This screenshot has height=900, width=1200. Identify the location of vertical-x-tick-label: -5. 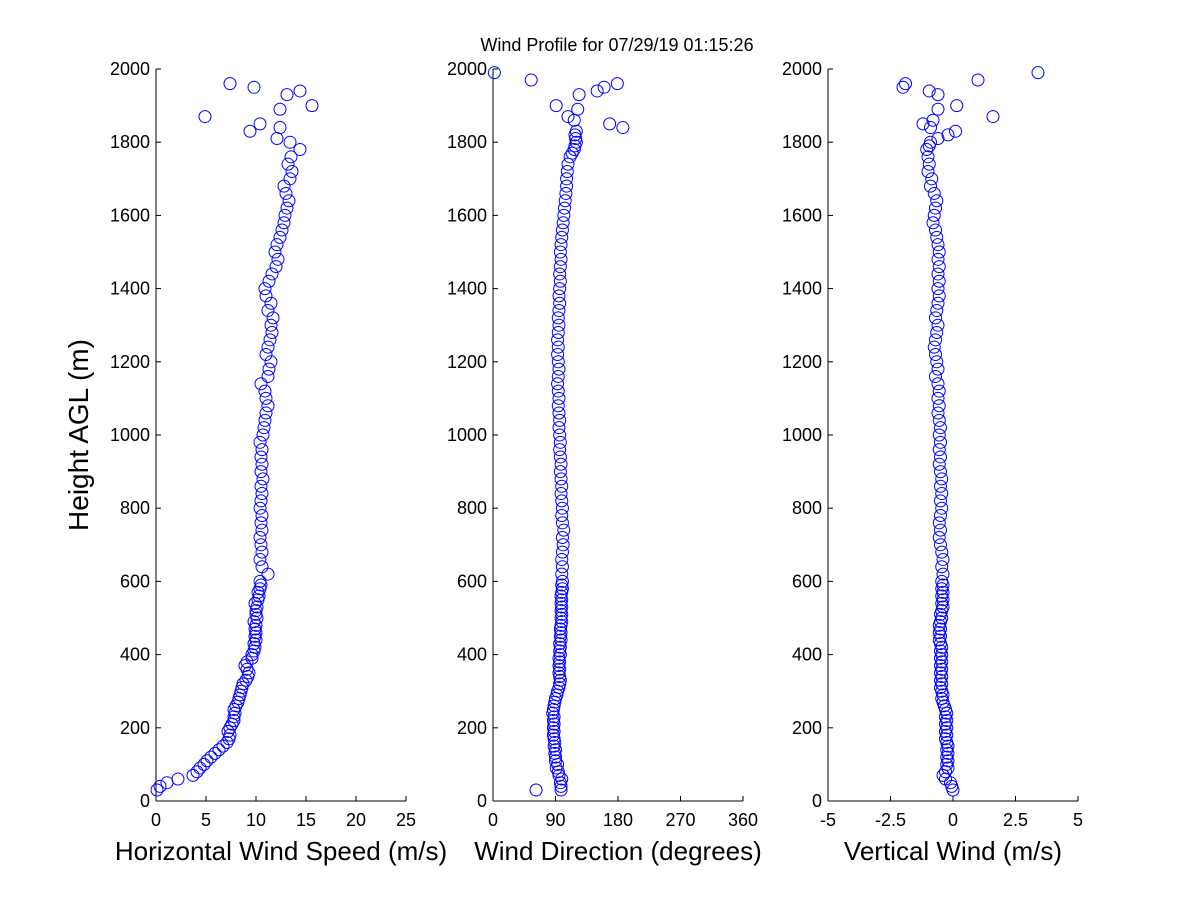
(828, 820).